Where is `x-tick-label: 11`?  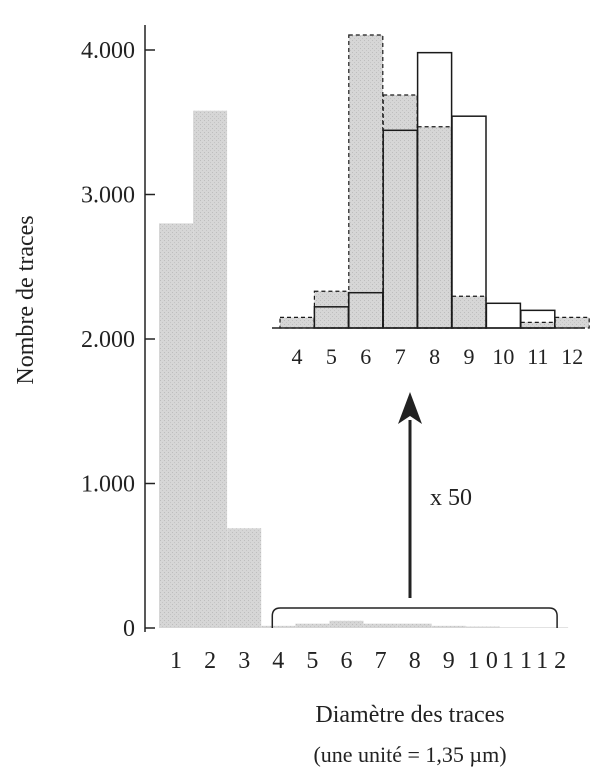
x-tick-label: 11 is located at coordinates (517, 661).